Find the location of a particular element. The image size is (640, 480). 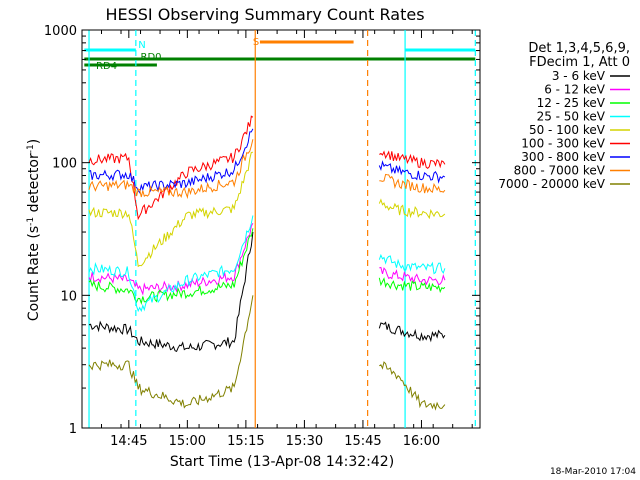

y-axis-label: Count Rate (s-1 detector-1) is located at coordinates (34, 230).